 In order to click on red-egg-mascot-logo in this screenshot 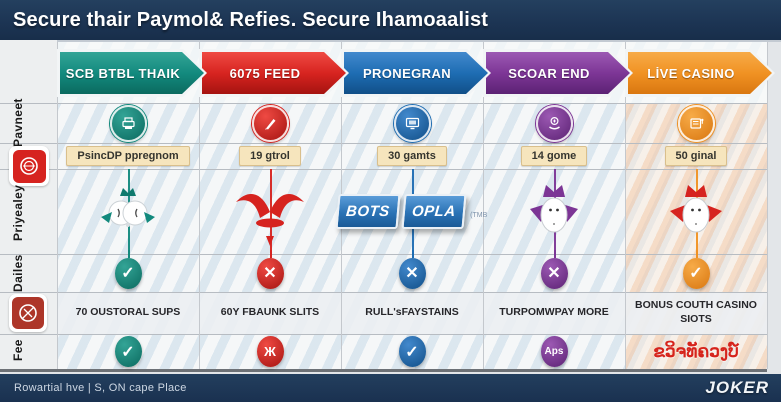, I will do `click(696, 208)`.